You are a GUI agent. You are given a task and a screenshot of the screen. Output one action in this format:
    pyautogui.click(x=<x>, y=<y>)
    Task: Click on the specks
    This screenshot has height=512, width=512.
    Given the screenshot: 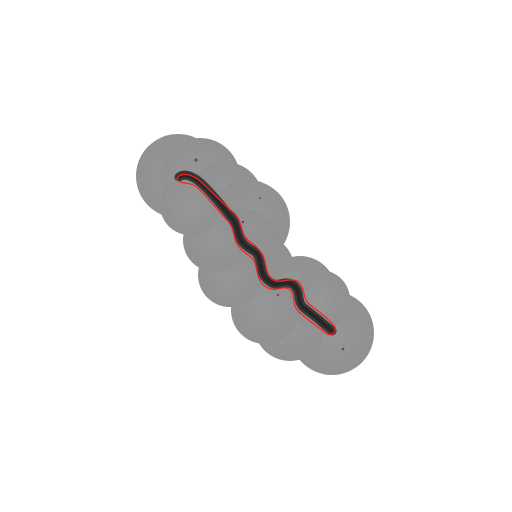 What is the action you would take?
    pyautogui.click(x=269, y=254)
    